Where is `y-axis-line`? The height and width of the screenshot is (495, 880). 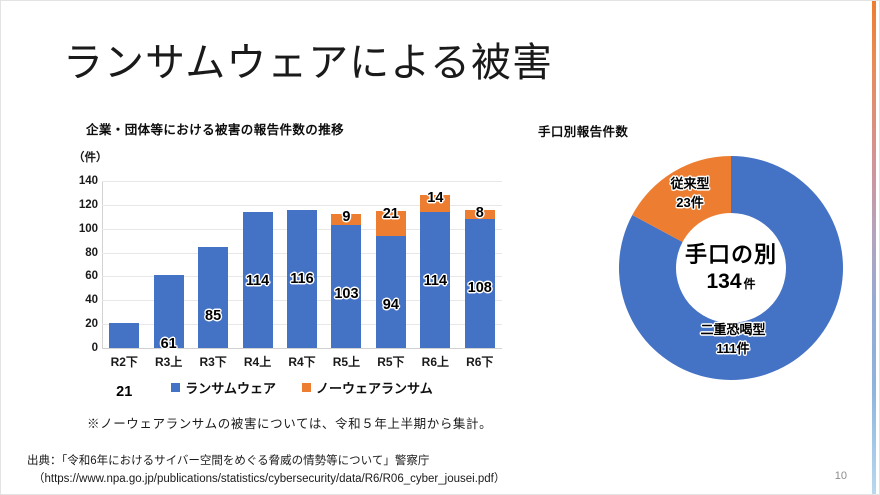
y-axis-line is located at coordinates (102, 264).